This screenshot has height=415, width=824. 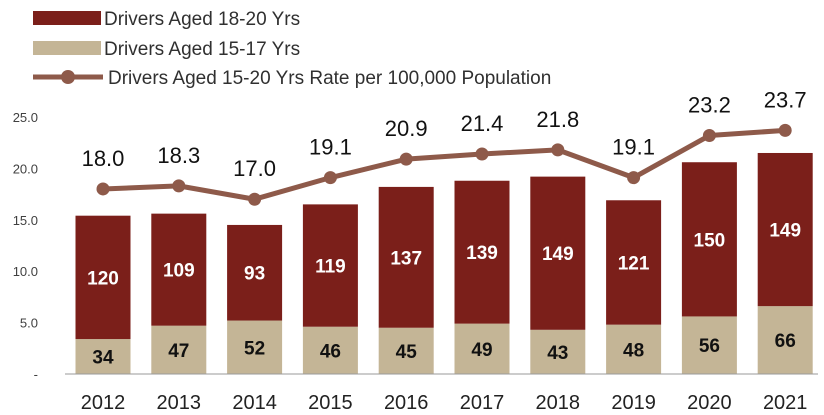 I want to click on x-tick-label: 2016, so click(x=406, y=403).